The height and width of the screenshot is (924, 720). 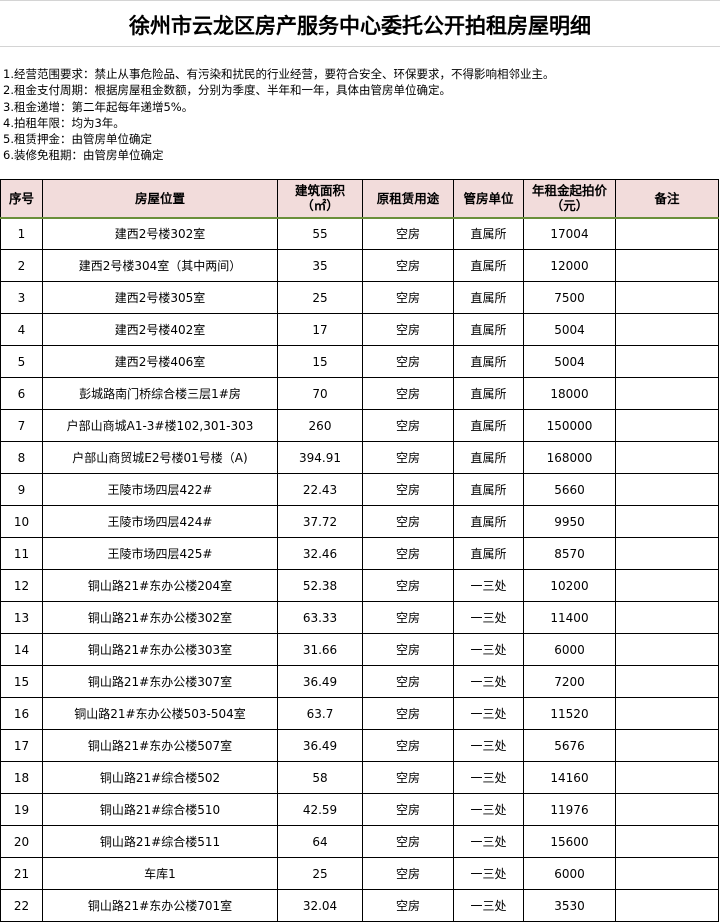 I want to click on table-row: 17 铜山路21#东办公楼507室 36.49 空房 一三处 5676, so click(x=359, y=745).